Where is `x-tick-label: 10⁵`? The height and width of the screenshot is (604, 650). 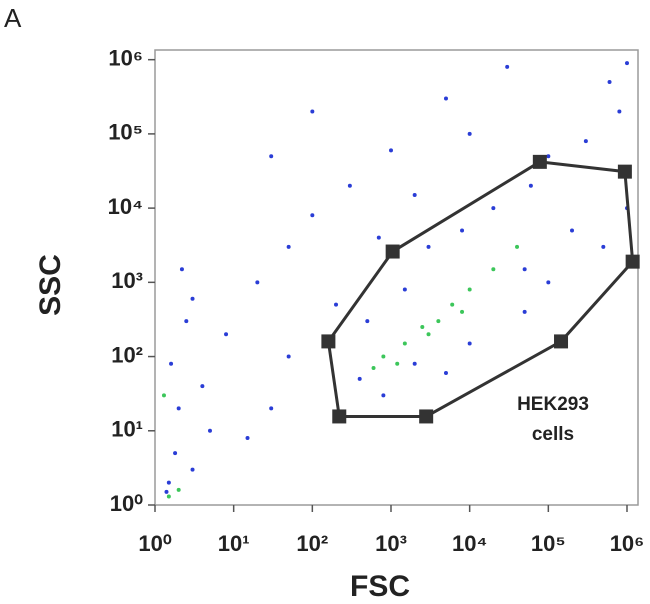
x-tick-label: 10⁵ is located at coordinates (548, 543).